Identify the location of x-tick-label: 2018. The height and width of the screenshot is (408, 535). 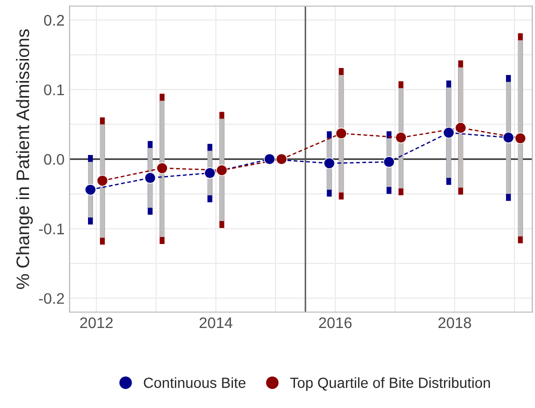
(455, 322).